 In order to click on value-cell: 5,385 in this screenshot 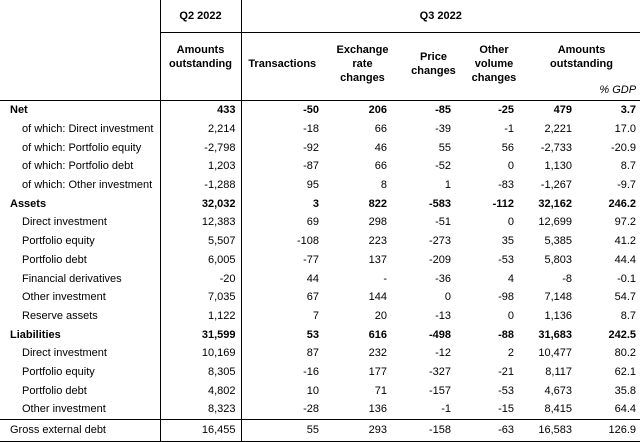, I will do `click(558, 241)`.